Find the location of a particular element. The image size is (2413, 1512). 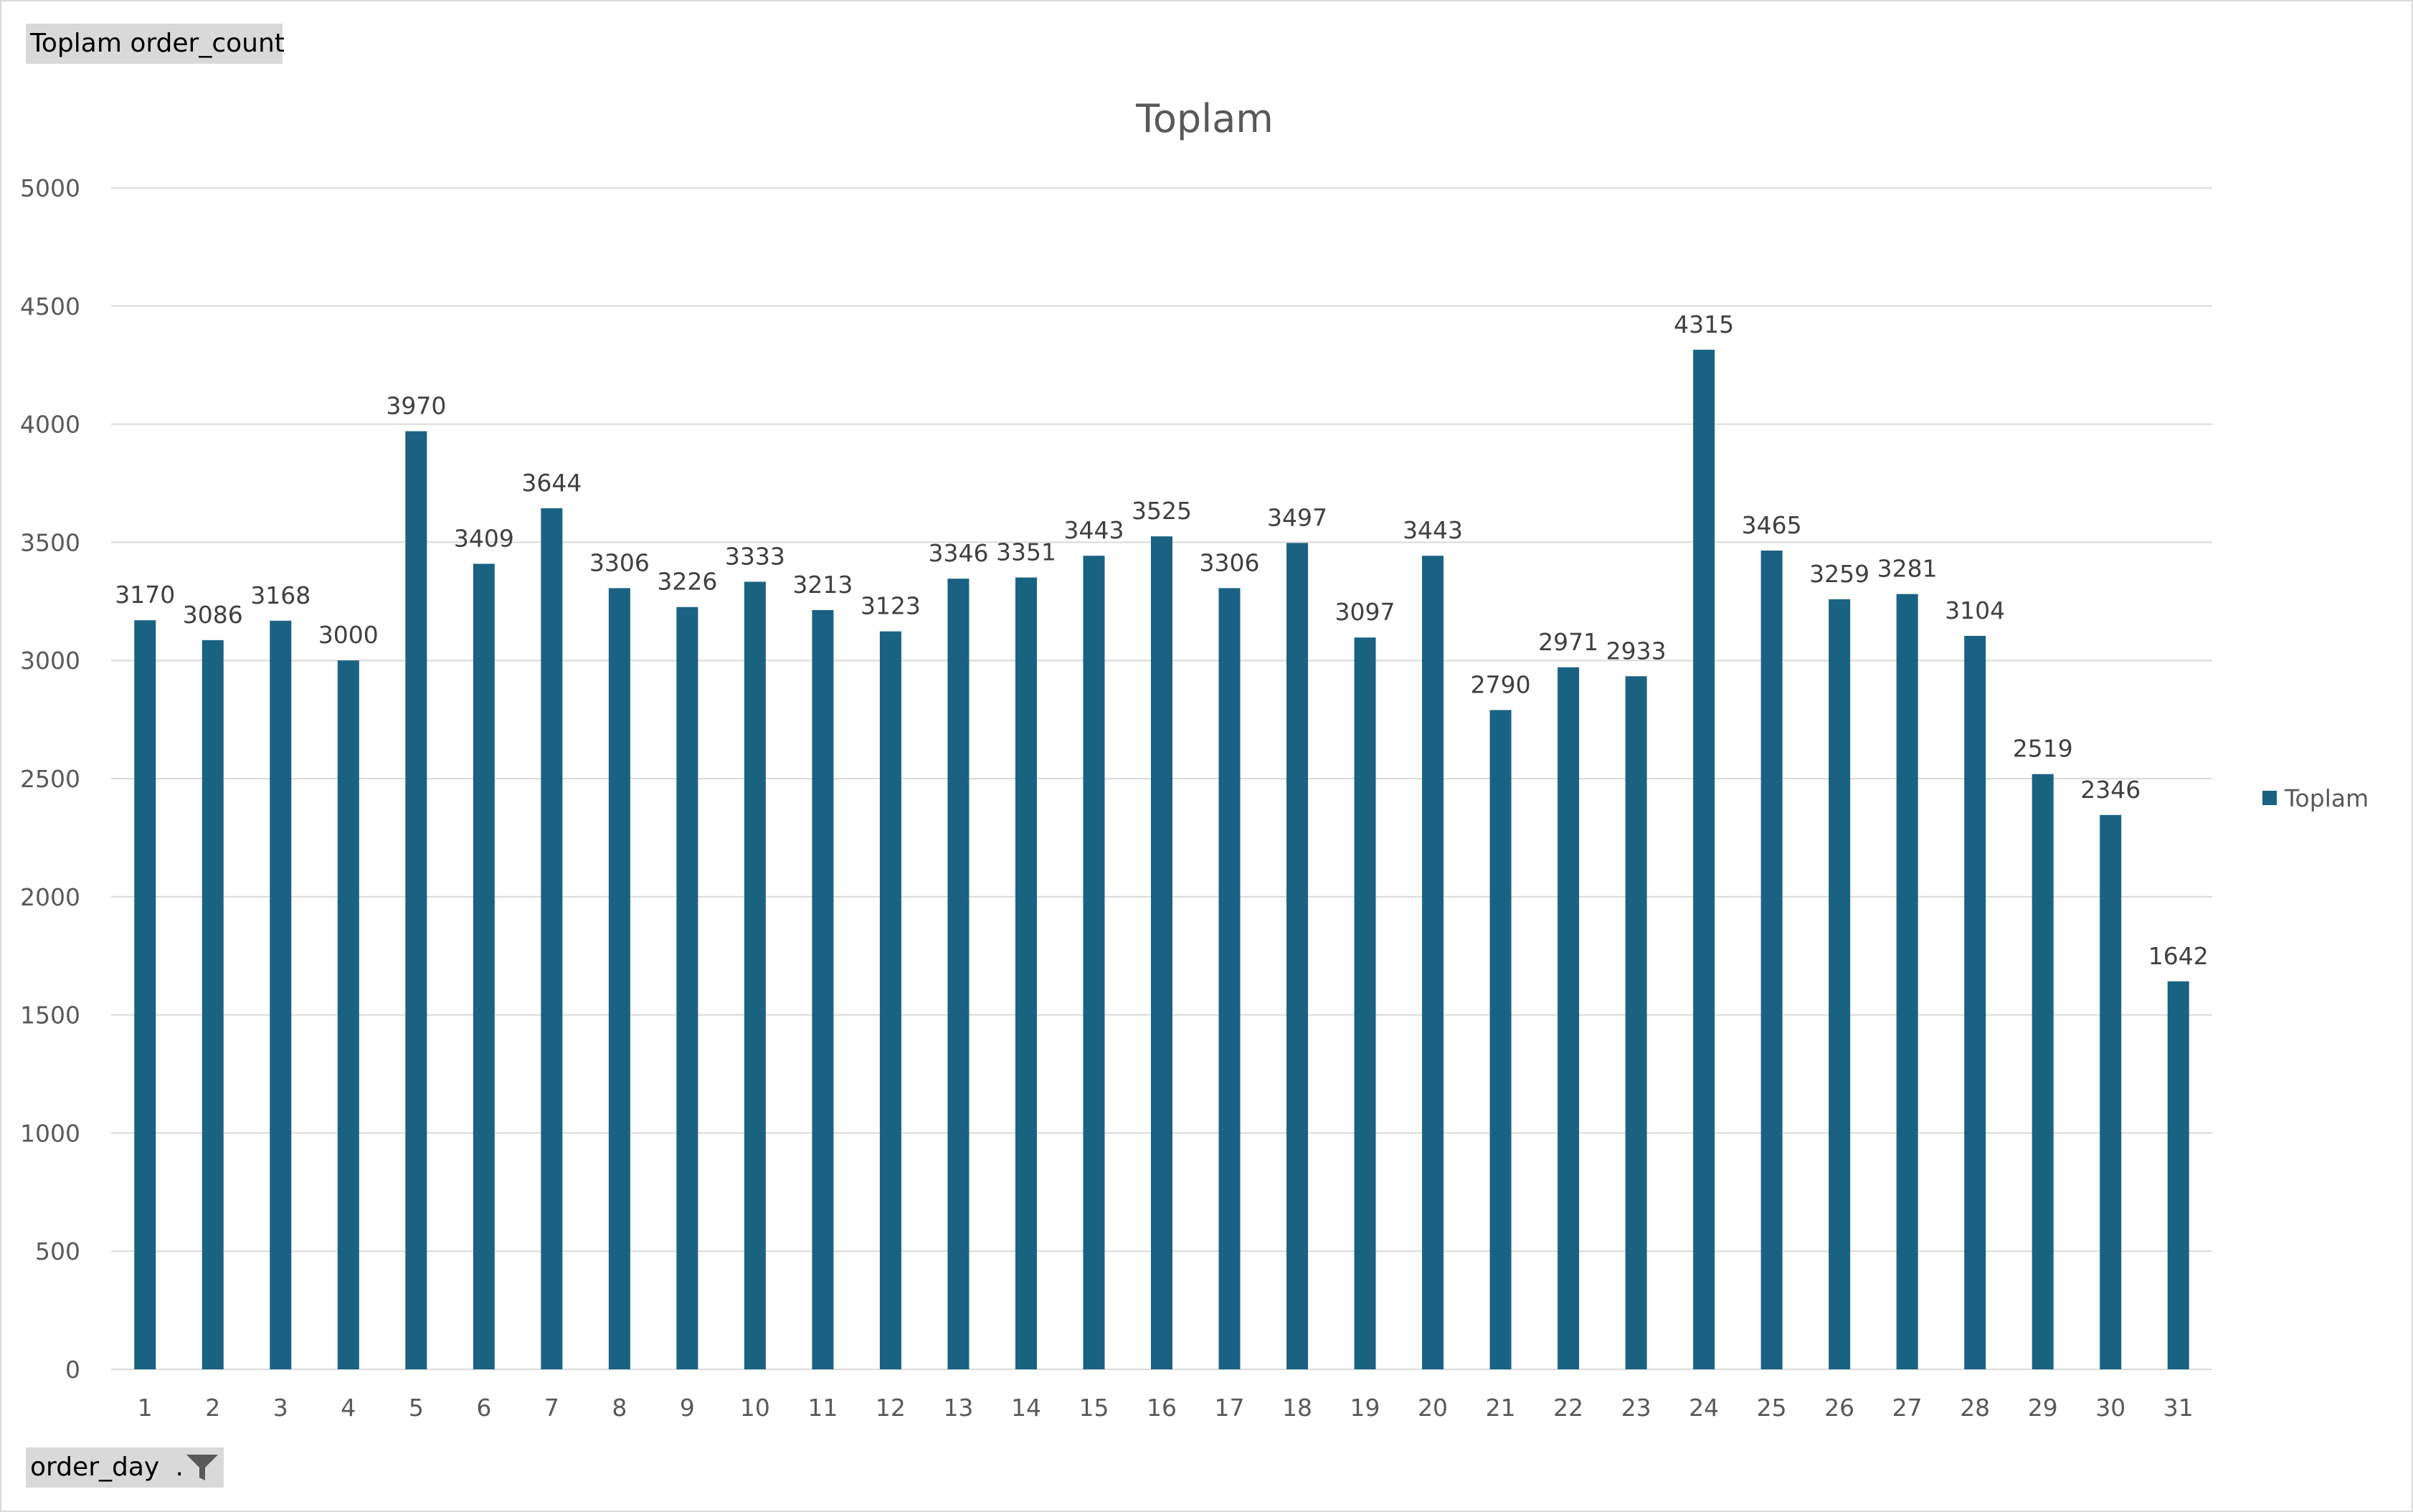

filter-icon is located at coordinates (202, 1467).